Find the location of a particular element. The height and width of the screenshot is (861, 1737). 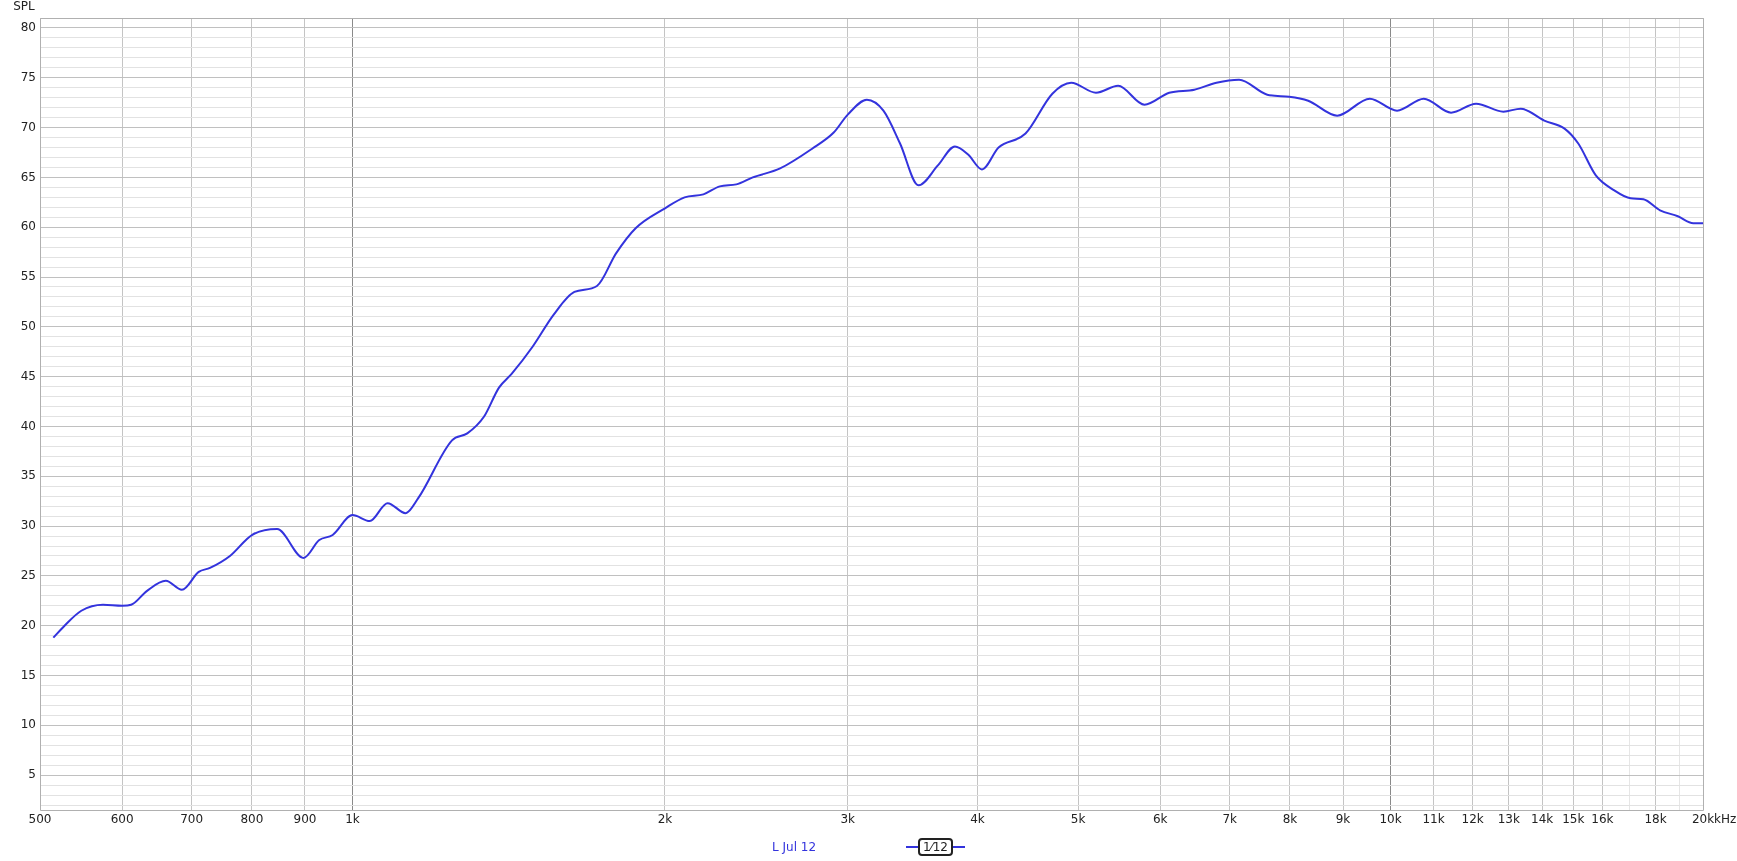

x-tick-label: 12k is located at coordinates (1472, 819).